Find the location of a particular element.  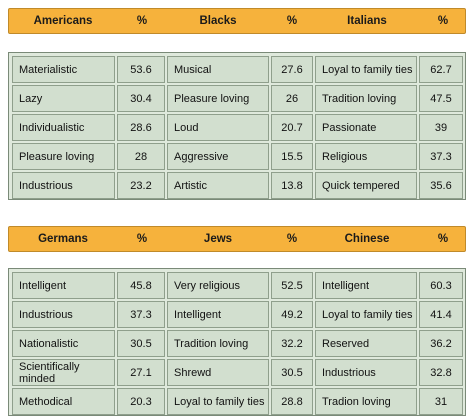

header-italians: Italians is located at coordinates (367, 21).